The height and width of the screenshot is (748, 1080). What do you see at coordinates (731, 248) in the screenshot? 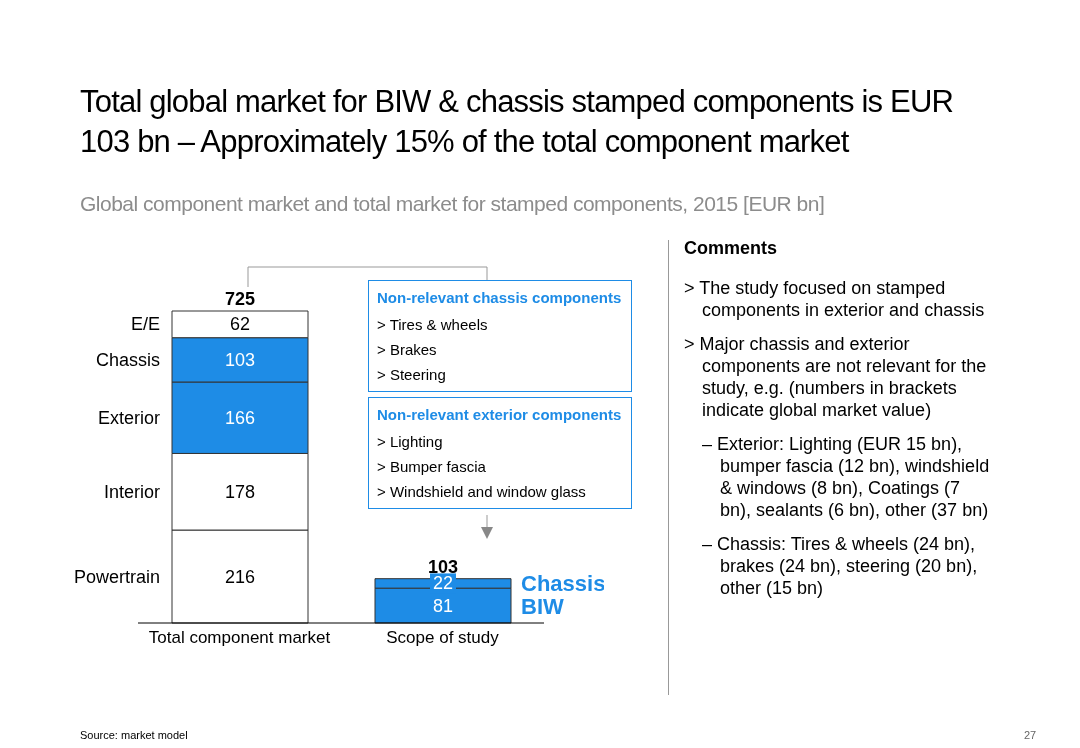
I see `text: Comments` at bounding box center [731, 248].